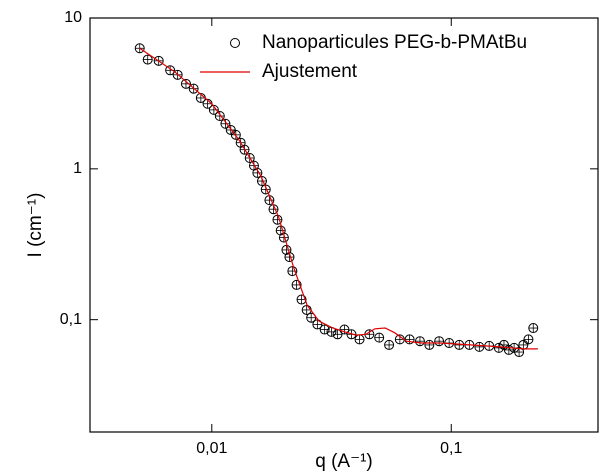 The width and height of the screenshot is (600, 475). What do you see at coordinates (73, 17) in the screenshot?
I see `y-tick-label: 10` at bounding box center [73, 17].